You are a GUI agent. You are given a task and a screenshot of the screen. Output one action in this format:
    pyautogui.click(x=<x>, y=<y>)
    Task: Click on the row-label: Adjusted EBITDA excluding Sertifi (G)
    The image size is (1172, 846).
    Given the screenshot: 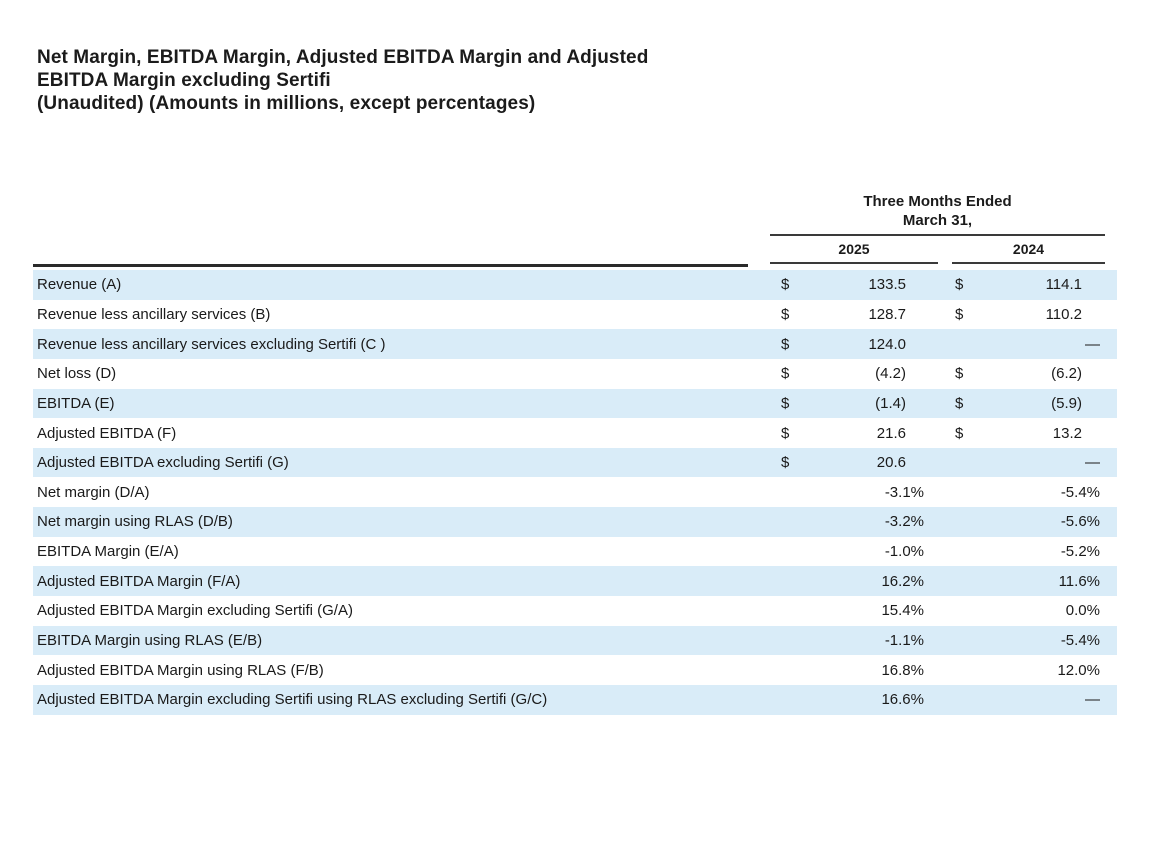 What is the action you would take?
    pyautogui.click(x=163, y=463)
    